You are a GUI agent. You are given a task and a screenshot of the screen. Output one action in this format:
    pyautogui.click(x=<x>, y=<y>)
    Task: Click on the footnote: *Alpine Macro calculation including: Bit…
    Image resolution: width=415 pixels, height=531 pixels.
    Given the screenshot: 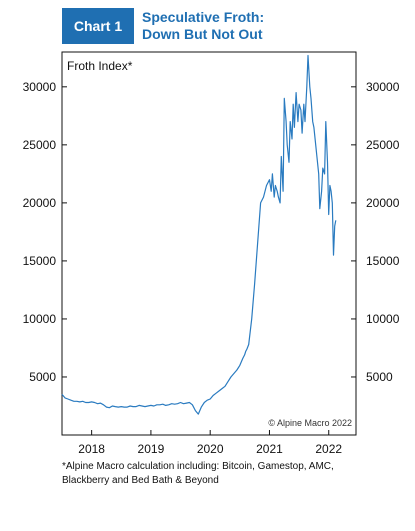 What is the action you would take?
    pyautogui.click(x=227, y=474)
    